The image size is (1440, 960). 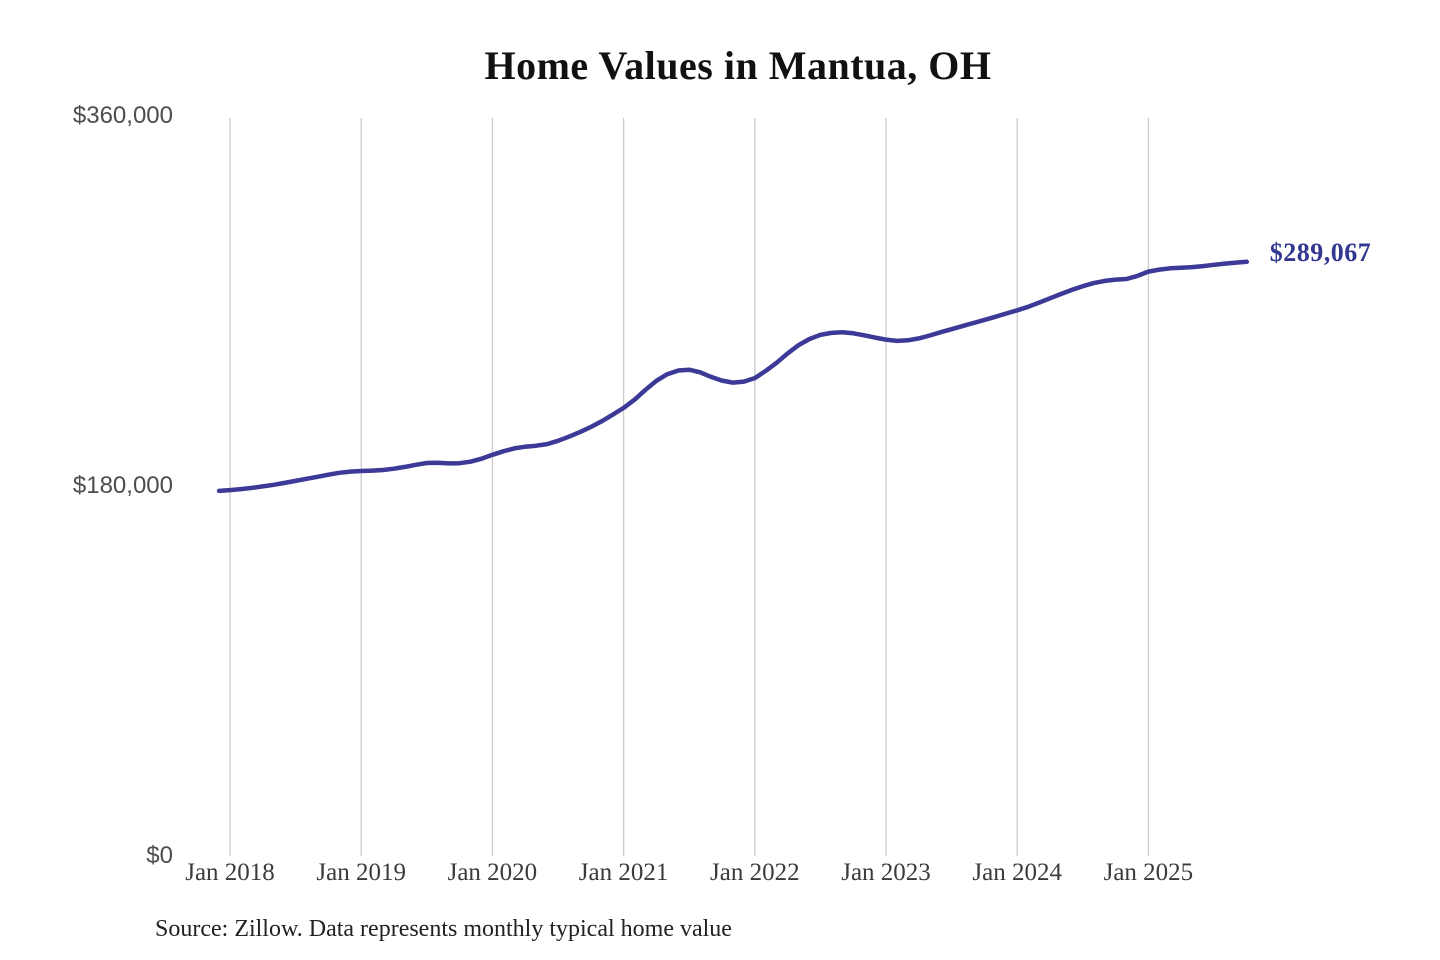 I want to click on chart-title: Home Values in Mantua, OH, so click(x=738, y=65).